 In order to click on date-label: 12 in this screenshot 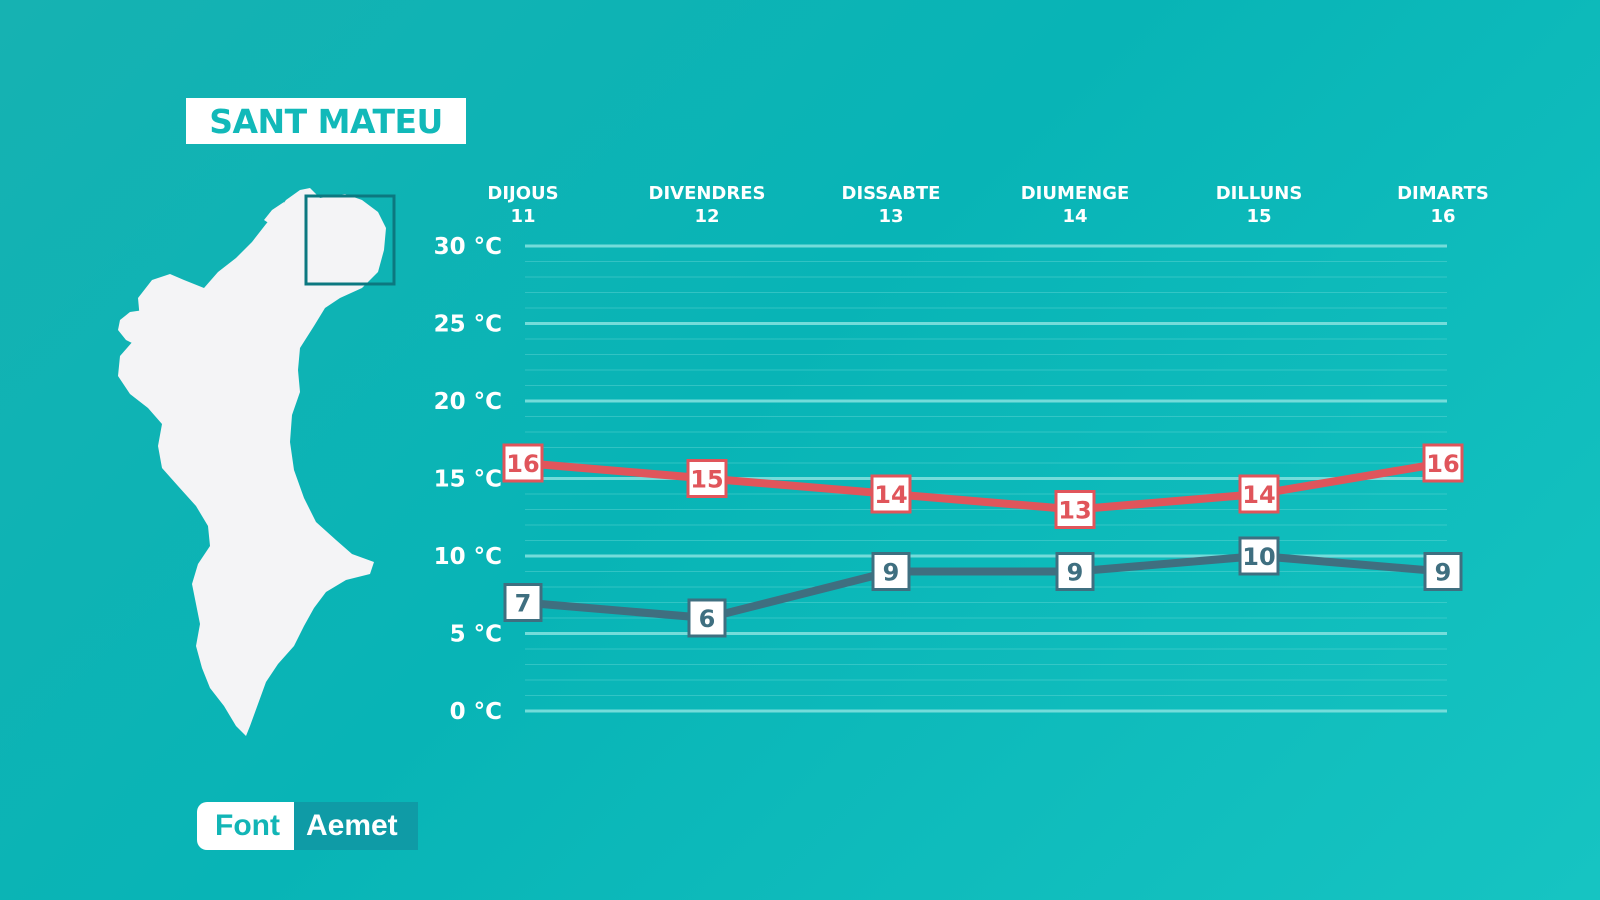, I will do `click(706, 216)`.